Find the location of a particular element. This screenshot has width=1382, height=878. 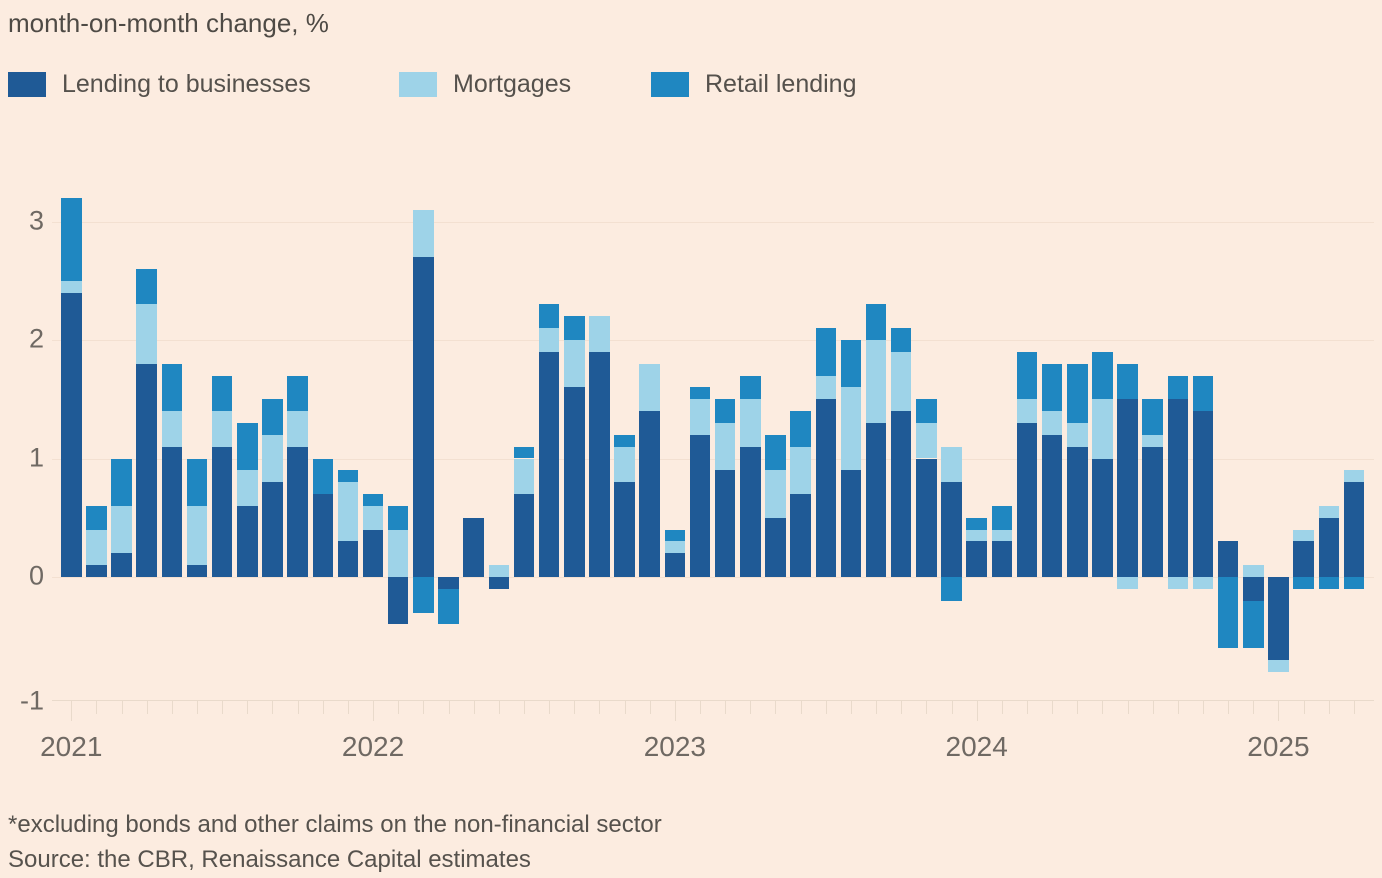

legend-swatch-mortgages is located at coordinates (418, 84).